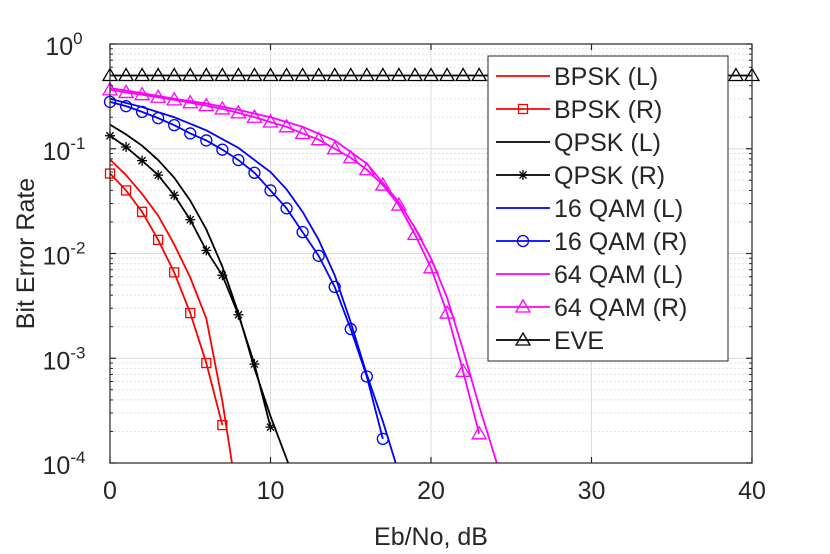 The width and height of the screenshot is (830, 554). Describe the element at coordinates (589, 275) in the screenshot. I see `legend-entry-64-qam-l: 64 QAM (L)` at that location.